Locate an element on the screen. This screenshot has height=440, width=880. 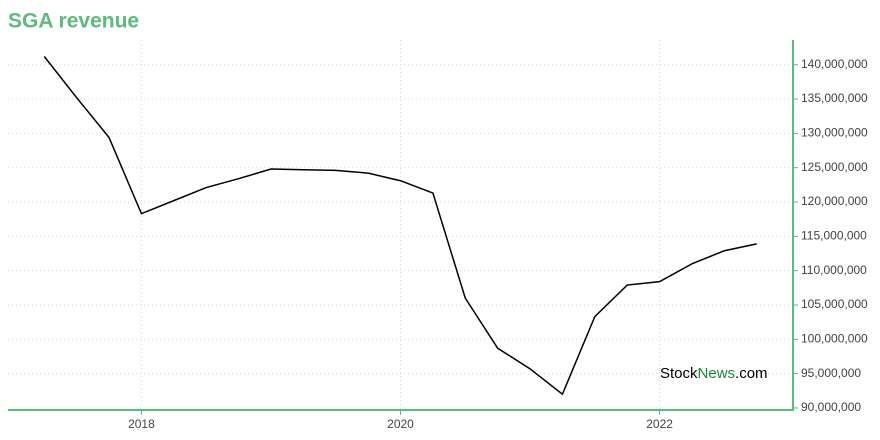
watermark-prefix: Stock is located at coordinates (679, 373).